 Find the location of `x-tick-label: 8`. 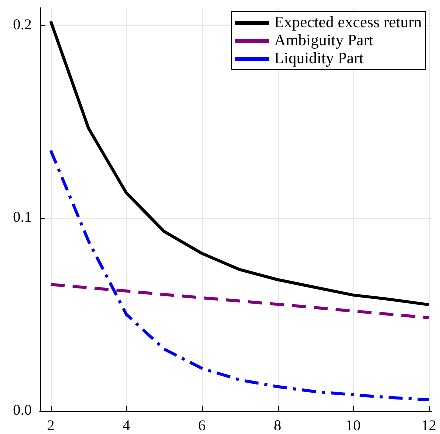

x-tick-label: 8 is located at coordinates (278, 426).